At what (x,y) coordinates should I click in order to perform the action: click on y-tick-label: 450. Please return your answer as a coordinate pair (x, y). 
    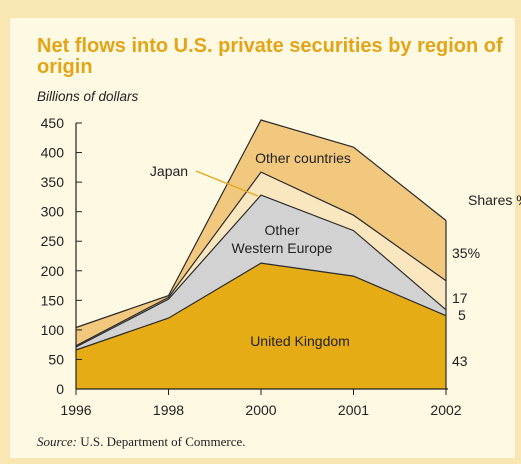
    Looking at the image, I should click on (53, 123).